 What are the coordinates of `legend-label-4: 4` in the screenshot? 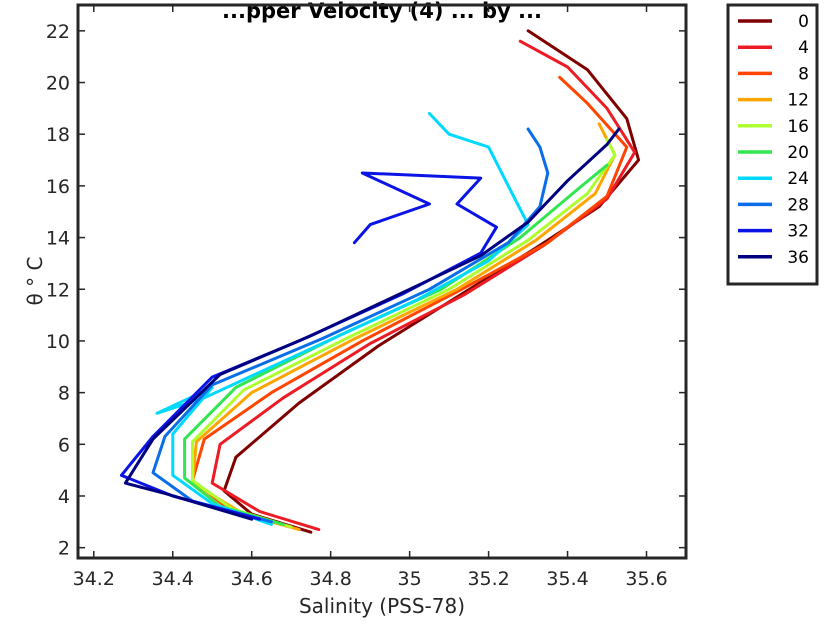 It's located at (803, 48).